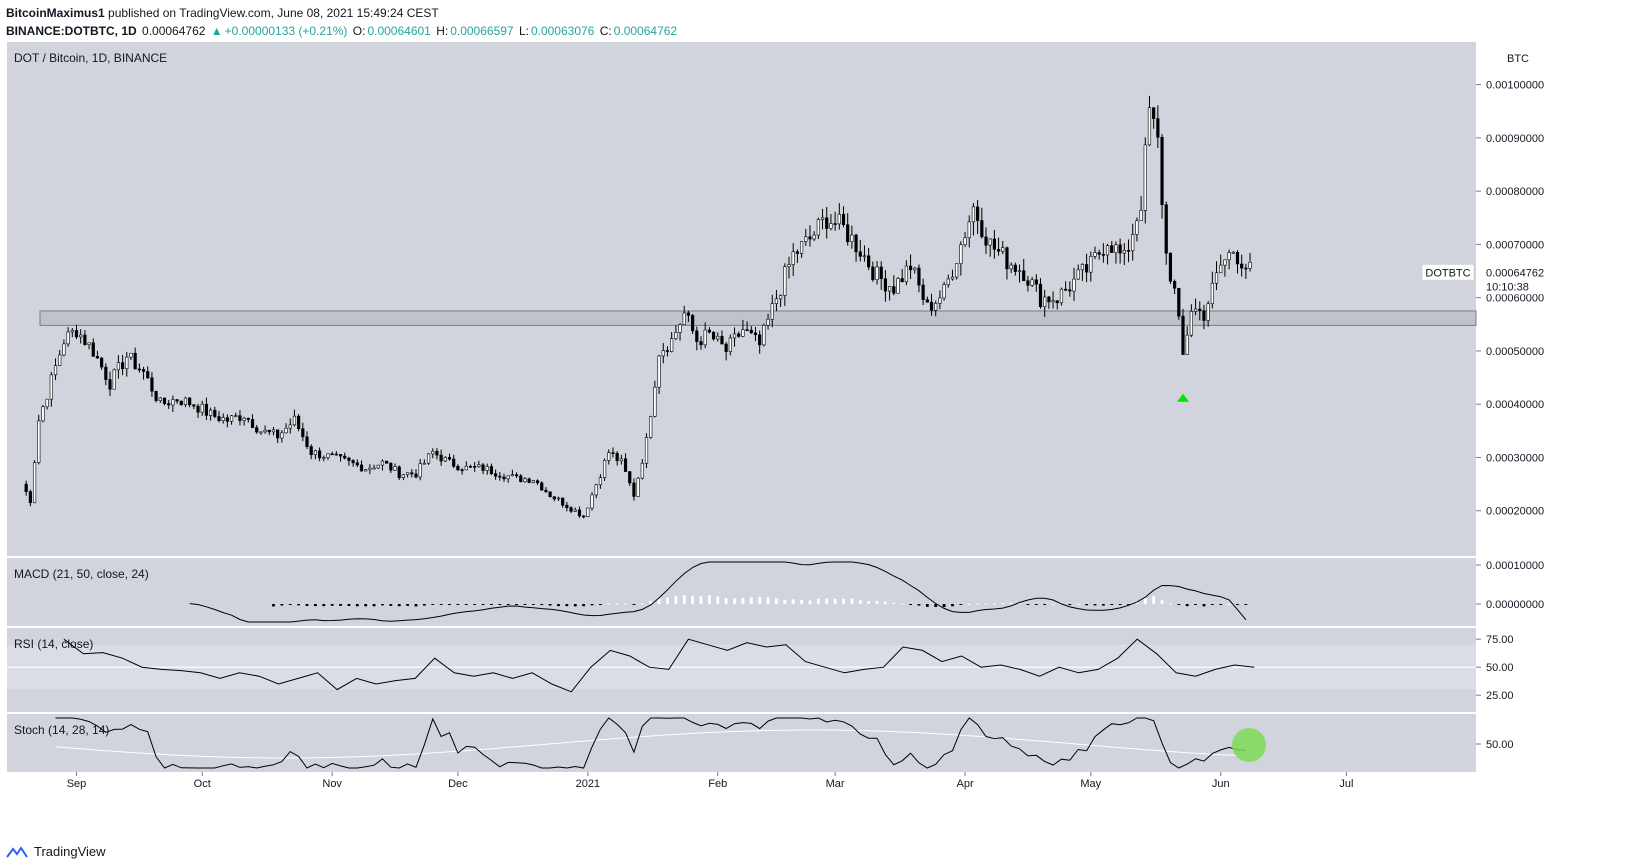 The image size is (1627, 867). I want to click on change-up-icon: ▲, so click(216, 31).